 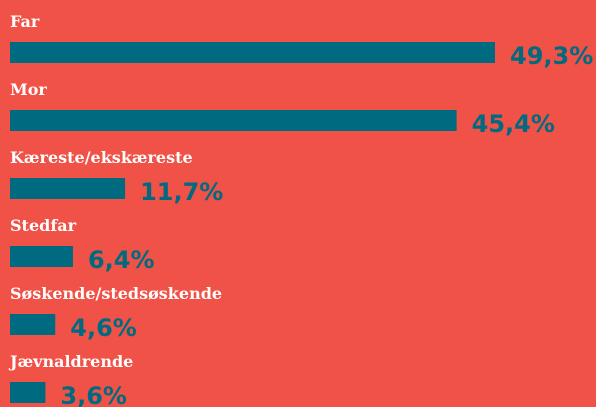 What do you see at coordinates (70, 361) in the screenshot?
I see `category-label: Jævnaldrende` at bounding box center [70, 361].